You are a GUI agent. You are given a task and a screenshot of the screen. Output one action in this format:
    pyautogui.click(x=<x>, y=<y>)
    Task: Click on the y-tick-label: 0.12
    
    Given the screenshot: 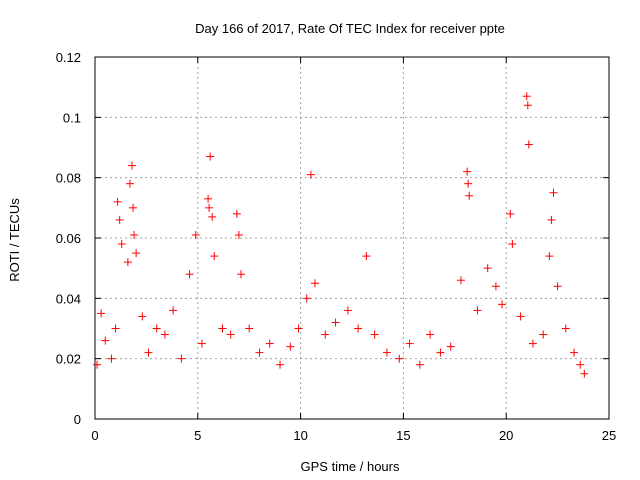 What is the action you would take?
    pyautogui.click(x=68, y=57)
    